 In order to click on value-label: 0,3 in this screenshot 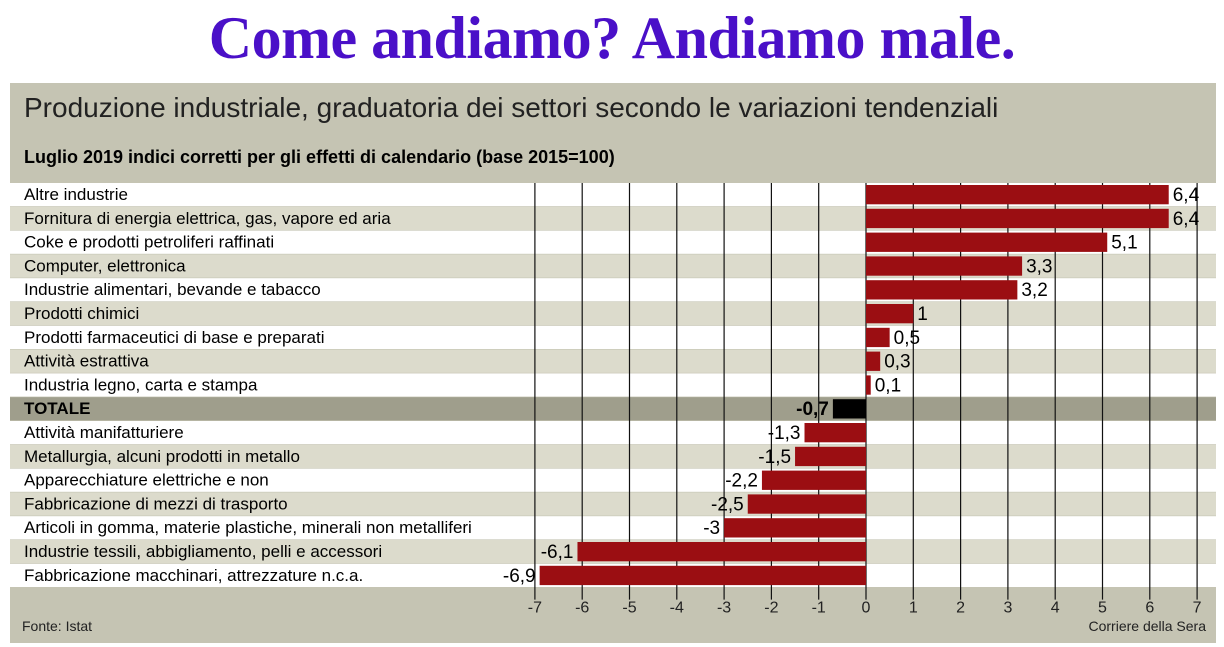, I will do `click(897, 362)`.